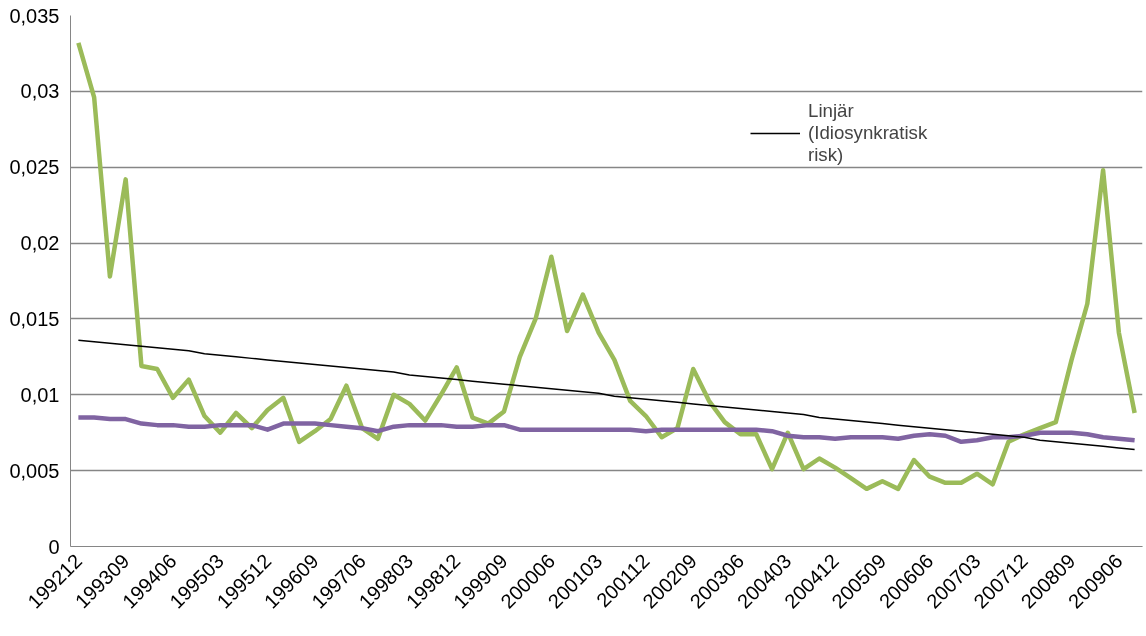  Describe the element at coordinates (34, 15) in the screenshot. I see `y-tick-label: 0,035` at that location.